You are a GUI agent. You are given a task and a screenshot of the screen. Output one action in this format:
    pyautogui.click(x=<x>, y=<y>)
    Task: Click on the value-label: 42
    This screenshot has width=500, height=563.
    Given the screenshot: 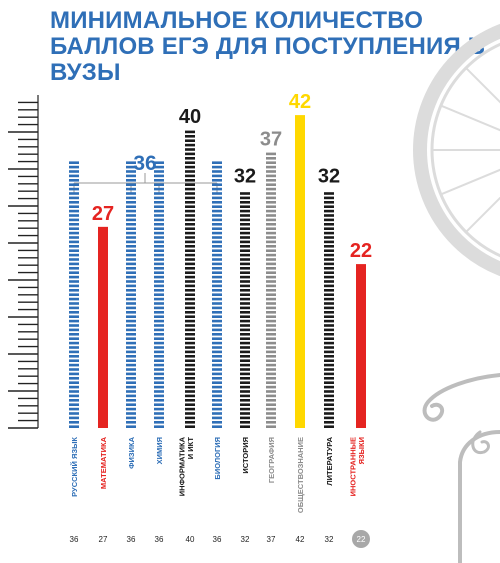 What is the action you would take?
    pyautogui.click(x=300, y=102)
    